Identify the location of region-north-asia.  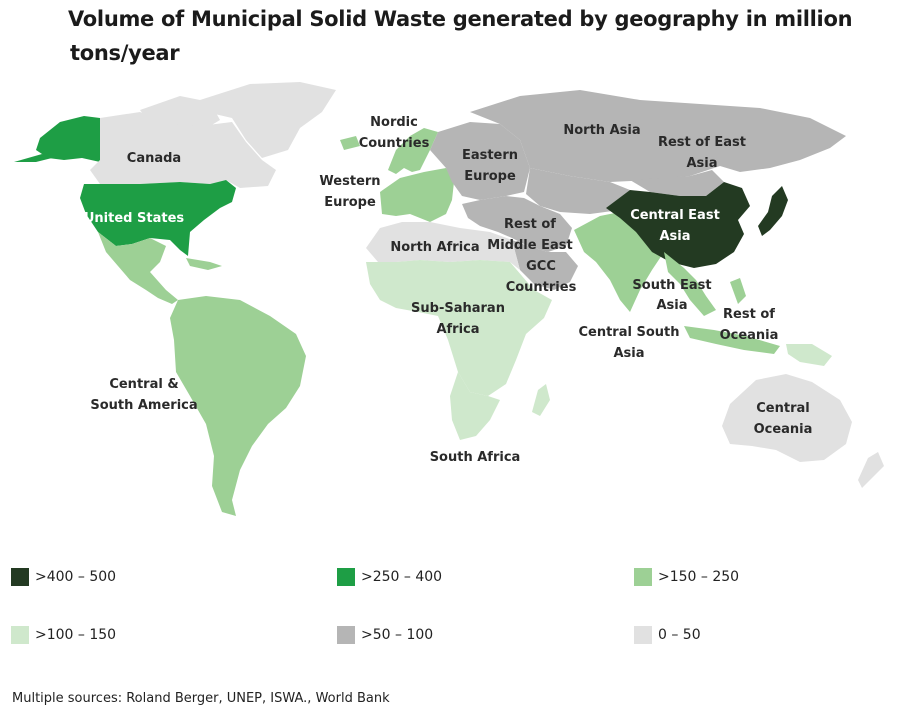
(658, 136).